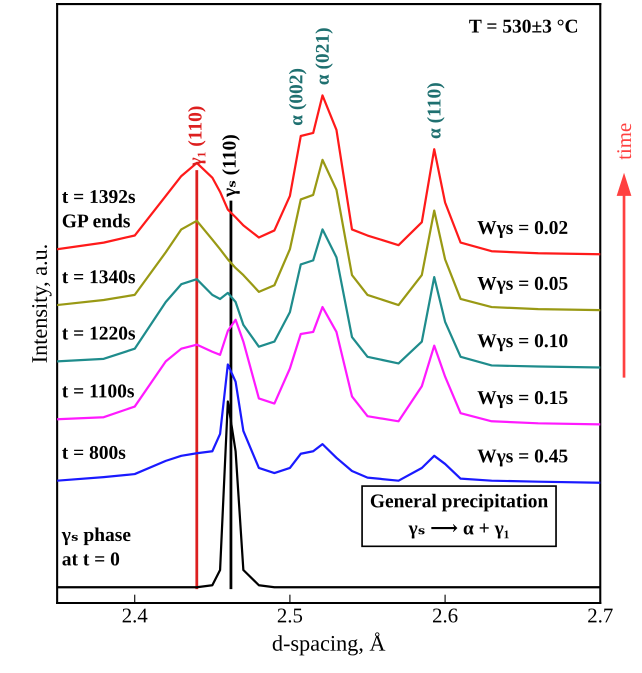 The width and height of the screenshot is (642, 673). What do you see at coordinates (324, 56) in the screenshot?
I see `annotation: α (021)` at bounding box center [324, 56].